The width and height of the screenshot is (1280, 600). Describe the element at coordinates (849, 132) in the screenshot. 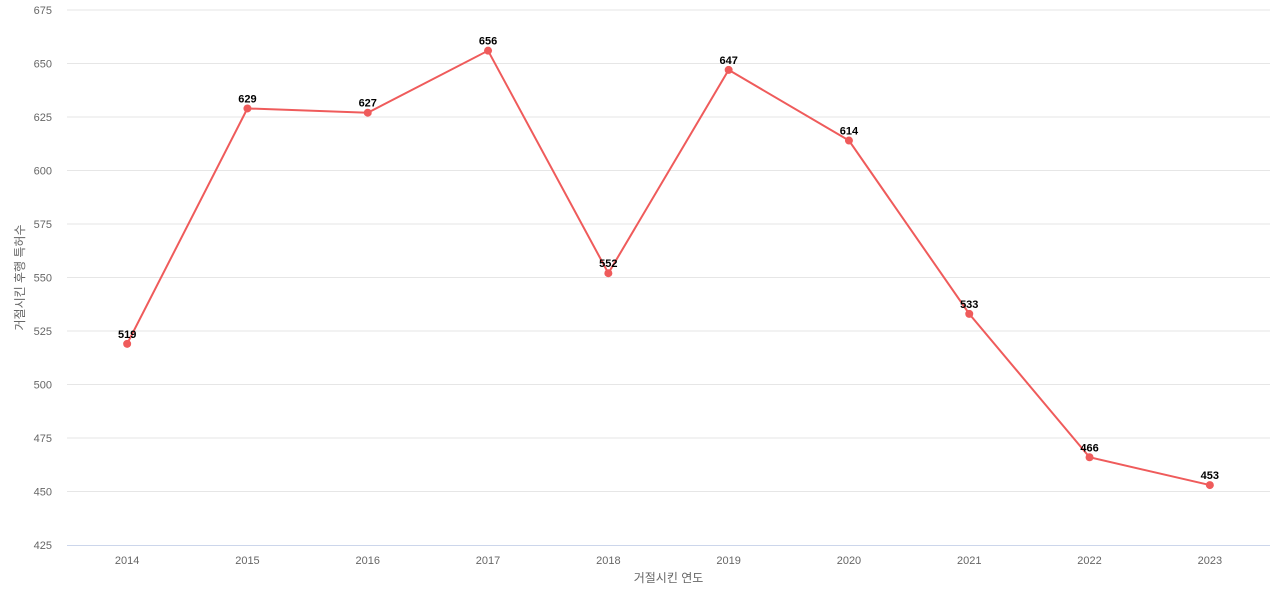

I see `data-label: 614` at that location.